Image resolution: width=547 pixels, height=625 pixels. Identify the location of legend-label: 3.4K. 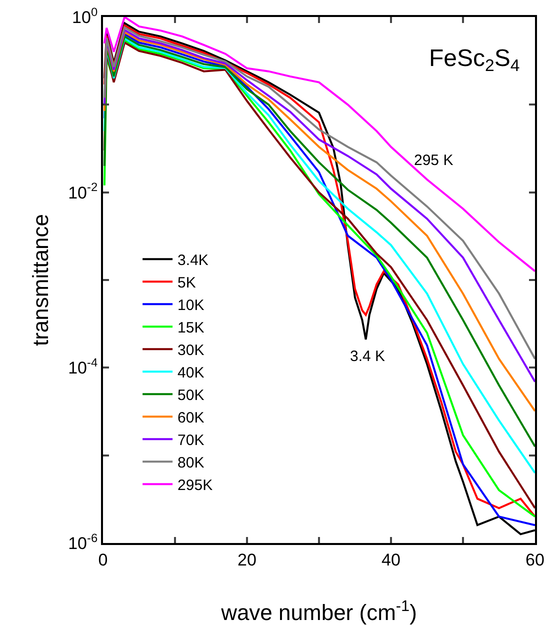
(193, 261).